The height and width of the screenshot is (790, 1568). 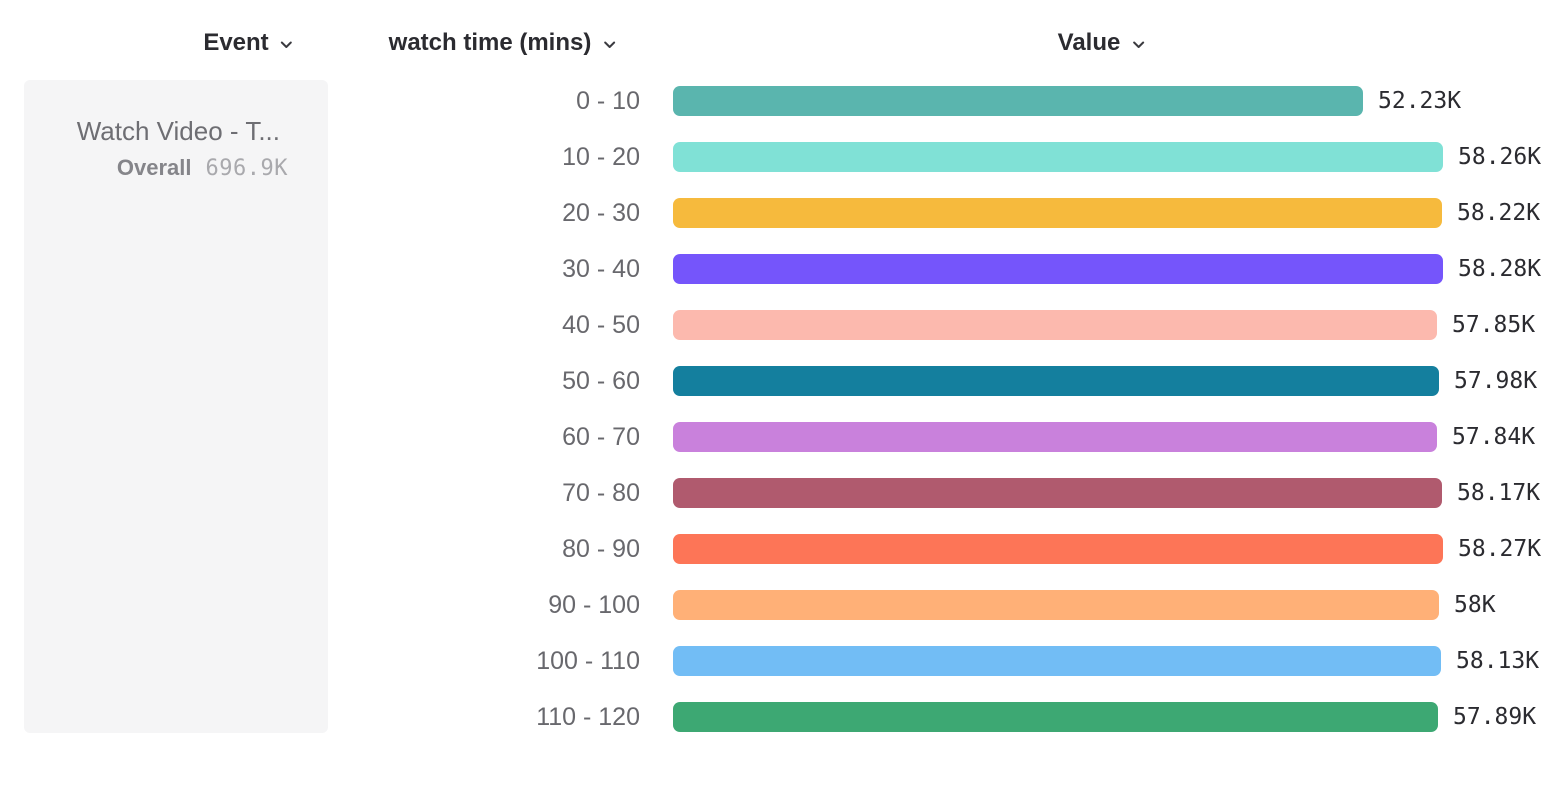 I want to click on chart-row: 40 - 50 57.85K, so click(x=784, y=325).